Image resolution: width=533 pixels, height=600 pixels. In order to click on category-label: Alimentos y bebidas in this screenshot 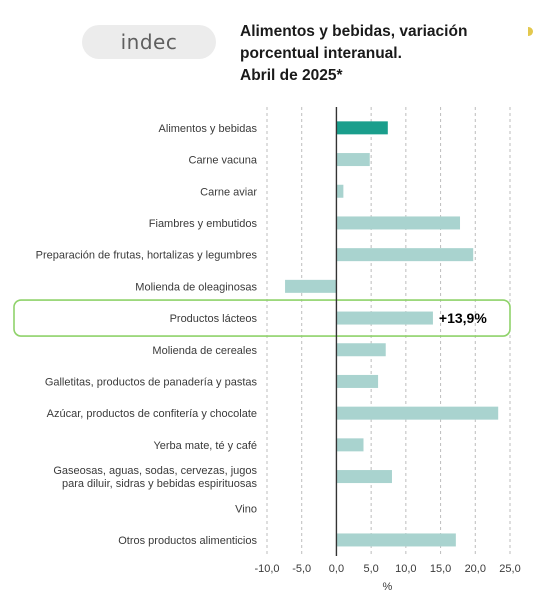, I will do `click(208, 129)`.